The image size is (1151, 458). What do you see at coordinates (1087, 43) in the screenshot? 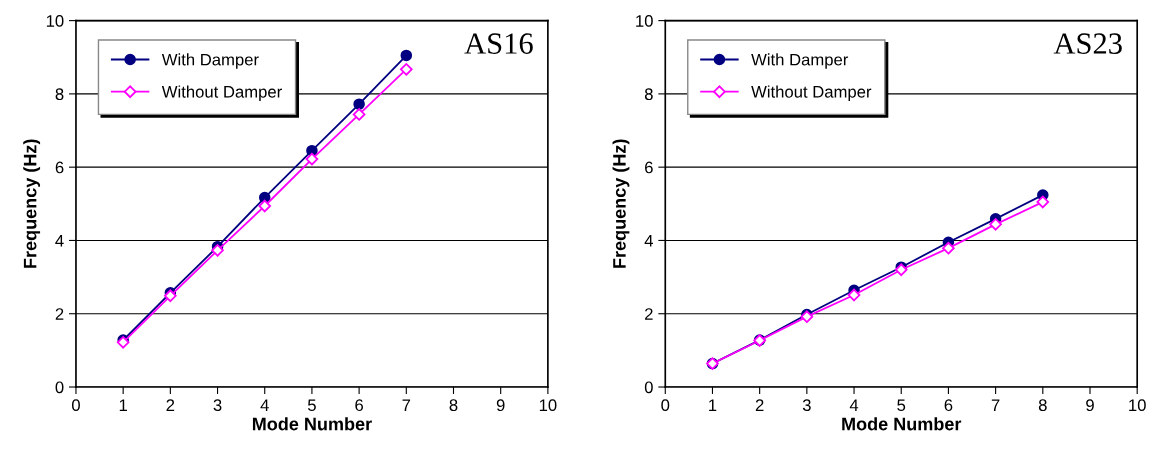
I see `annotation: AS23` at bounding box center [1087, 43].